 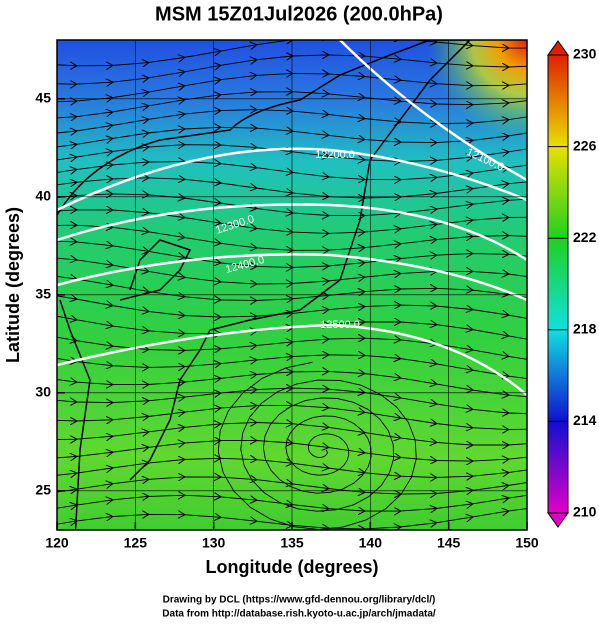 What do you see at coordinates (57, 543) in the screenshot?
I see `x-tick-label: 120` at bounding box center [57, 543].